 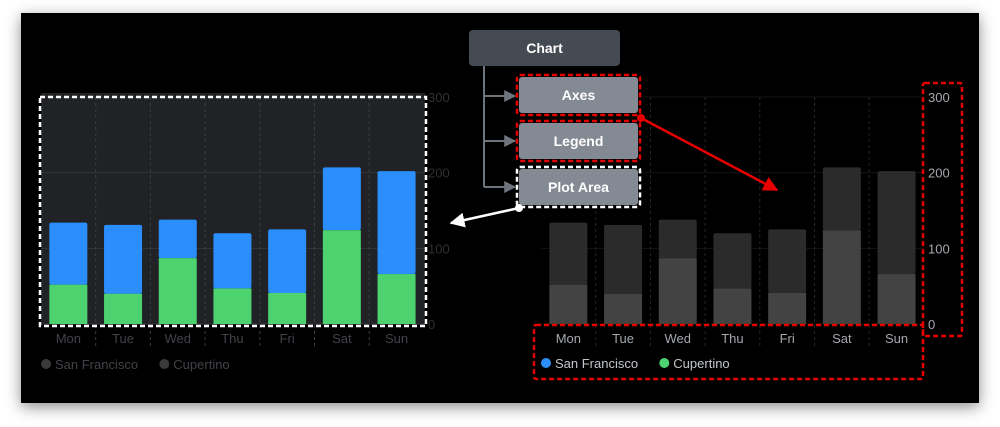 I want to click on node-legend-highlight, so click(x=578, y=141).